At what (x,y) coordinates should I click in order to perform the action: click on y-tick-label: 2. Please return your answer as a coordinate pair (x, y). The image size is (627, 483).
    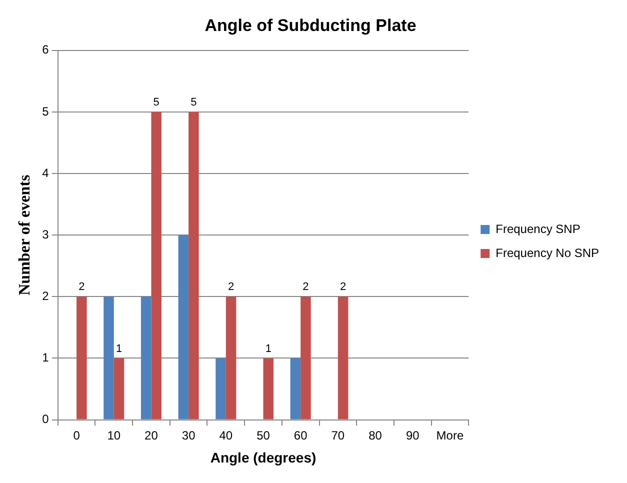
    Looking at the image, I should click on (46, 295).